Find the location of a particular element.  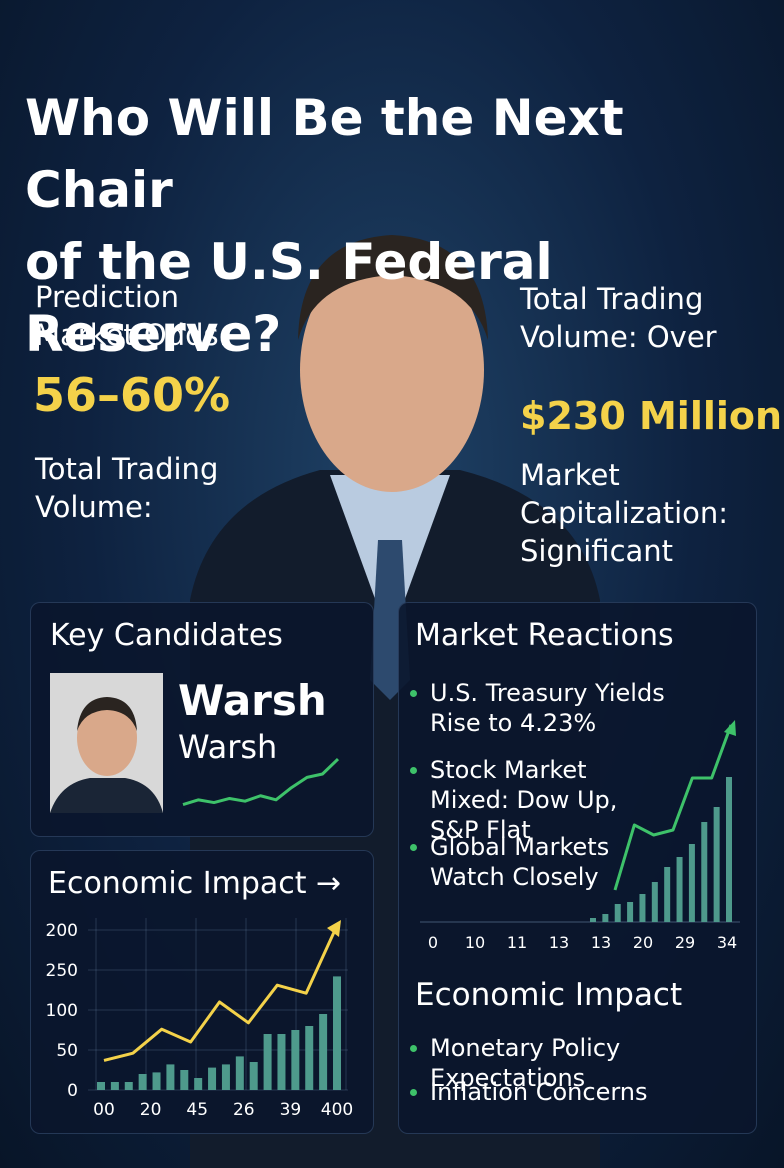

cap-label: Market Capitalization: Significant is located at coordinates (624, 513).